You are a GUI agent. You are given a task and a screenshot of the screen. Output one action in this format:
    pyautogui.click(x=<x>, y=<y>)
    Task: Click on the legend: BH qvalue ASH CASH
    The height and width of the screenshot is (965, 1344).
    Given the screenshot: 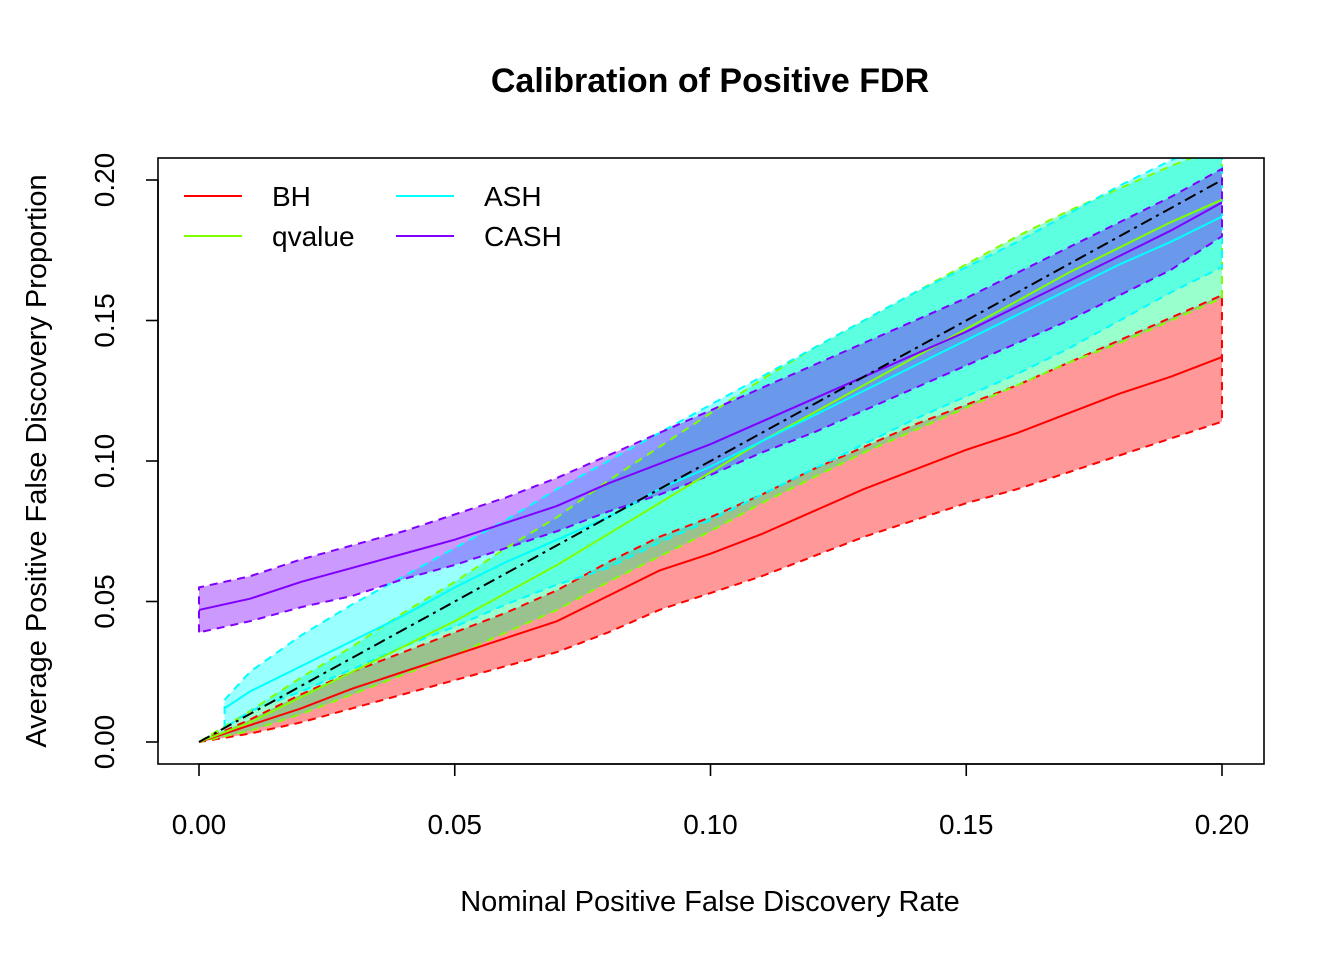 What is the action you would take?
    pyautogui.click(x=373, y=216)
    